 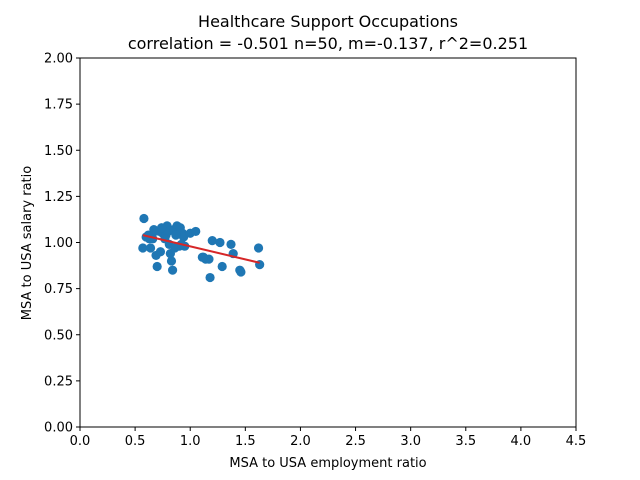 What do you see at coordinates (355, 441) in the screenshot?
I see `x-tick-label: 2.5` at bounding box center [355, 441].